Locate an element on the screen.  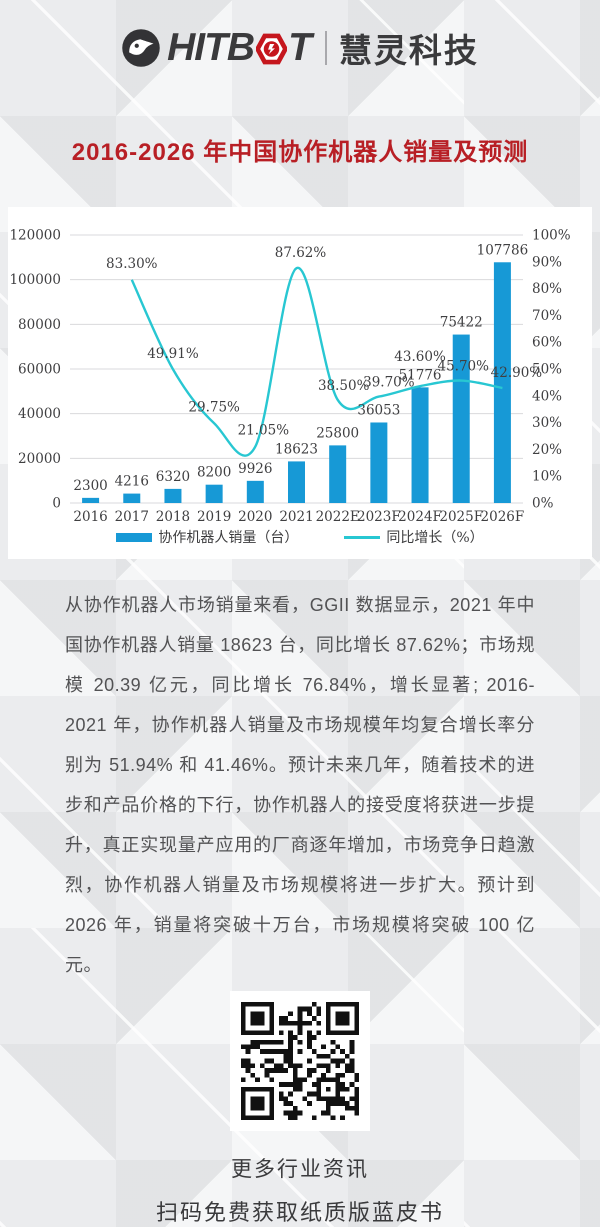
svg-text: 2016 is located at coordinates (90, 517).